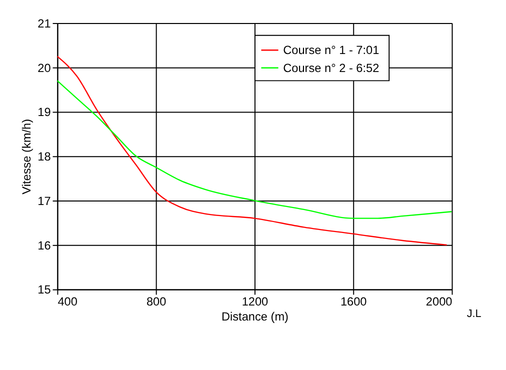 The height and width of the screenshot is (370, 506). I want to click on legend-label: Course n° 1 - 7:01, so click(331, 50).